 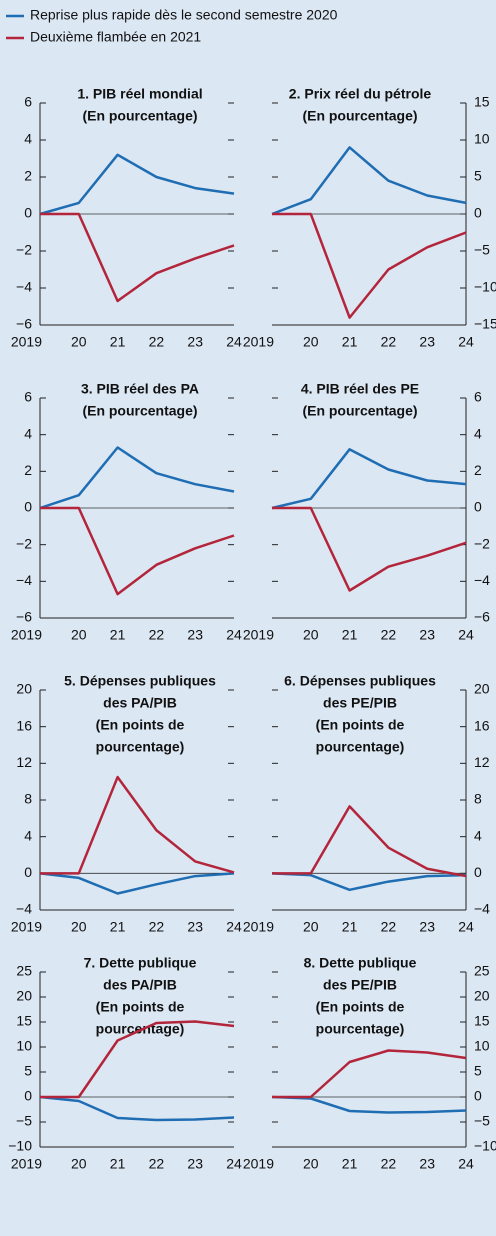 What do you see at coordinates (485, 324) in the screenshot?
I see `y-tick-label: −15` at bounding box center [485, 324].